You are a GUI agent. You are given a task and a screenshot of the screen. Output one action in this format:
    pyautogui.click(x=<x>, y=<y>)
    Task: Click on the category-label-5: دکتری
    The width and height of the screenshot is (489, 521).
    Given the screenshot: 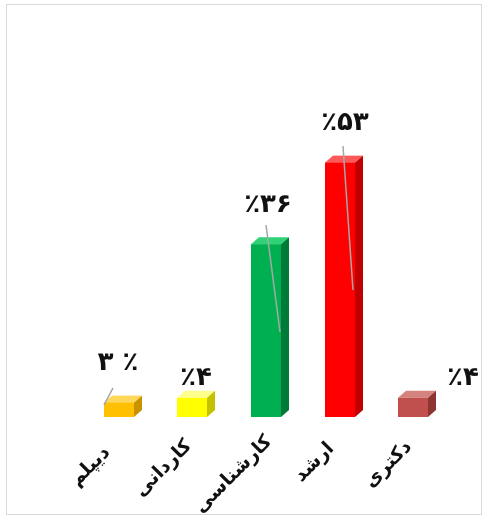 What is the action you would take?
    pyautogui.click(x=388, y=463)
    